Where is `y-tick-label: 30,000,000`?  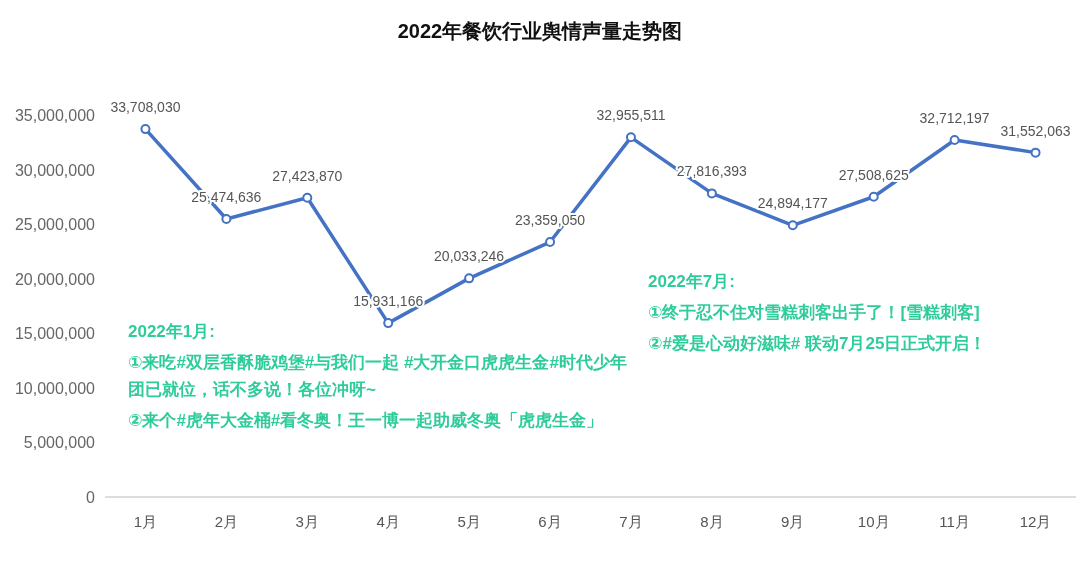
y-tick-label: 30,000,000 is located at coordinates (55, 170).